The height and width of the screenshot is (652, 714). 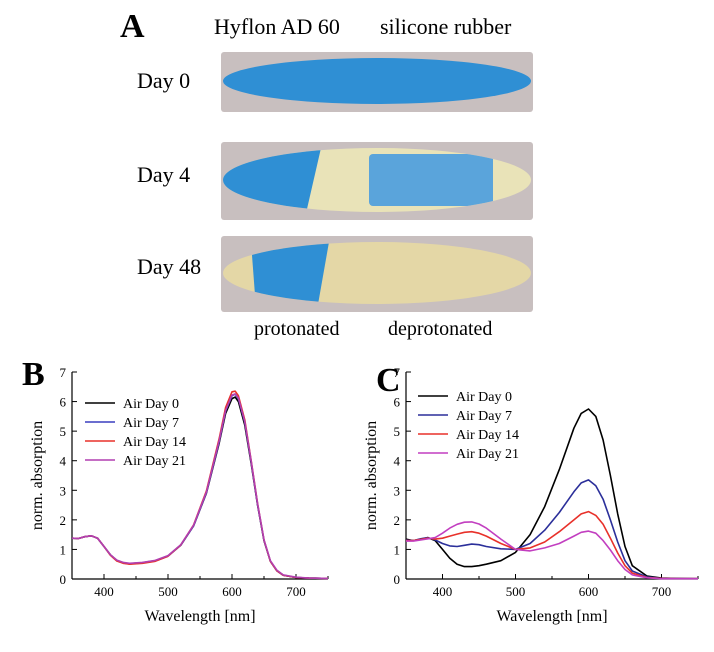 I want to click on chart-b-y-axis-label: norm. absorption, so click(x=37, y=475).